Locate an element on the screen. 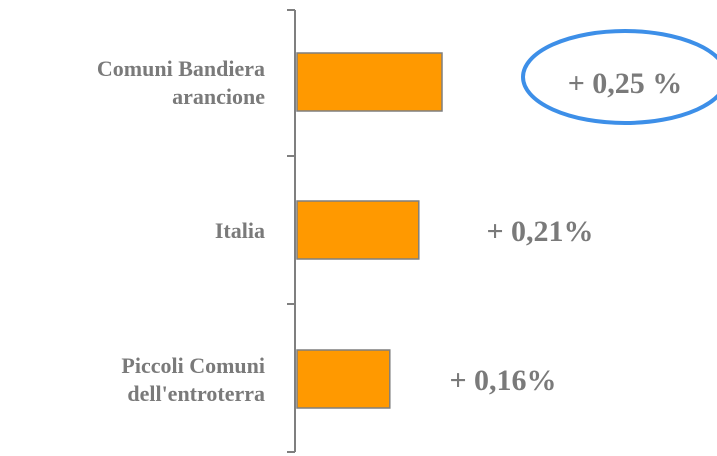  data-label: + 0,25 % is located at coordinates (625, 83).